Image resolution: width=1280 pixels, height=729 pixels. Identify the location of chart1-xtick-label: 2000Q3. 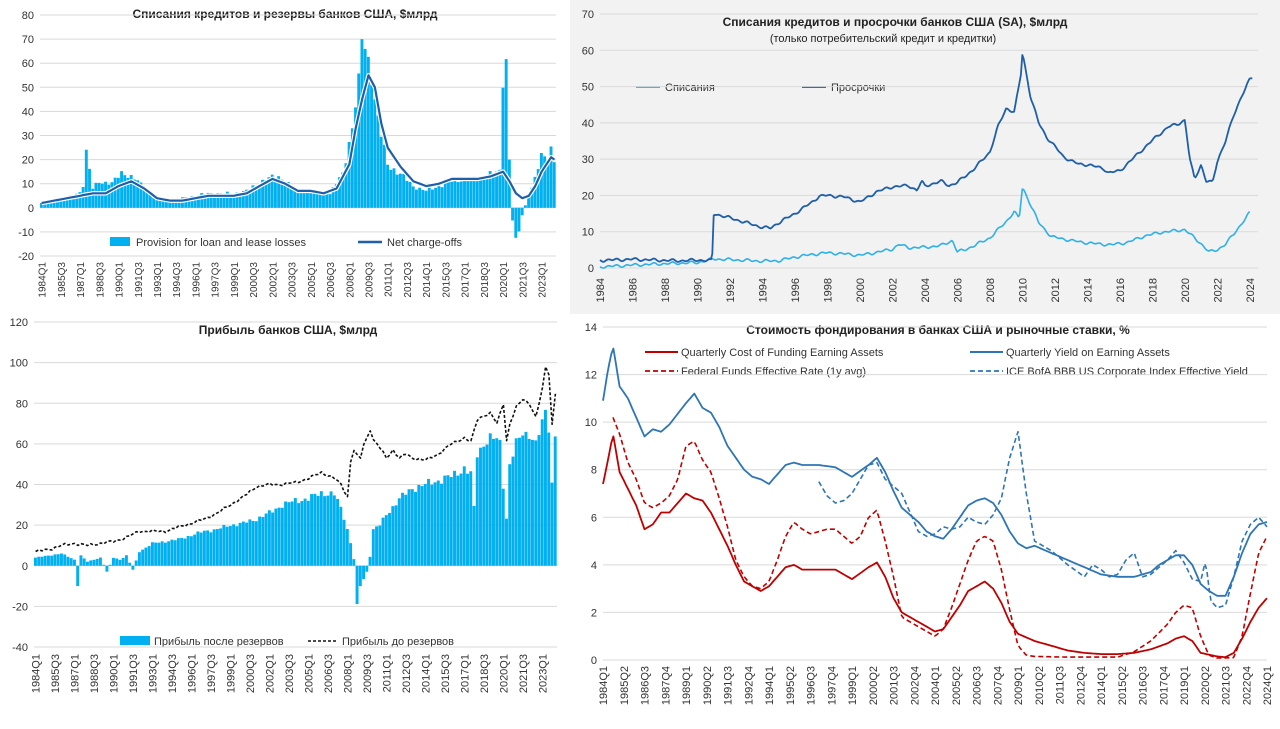
(254, 280).